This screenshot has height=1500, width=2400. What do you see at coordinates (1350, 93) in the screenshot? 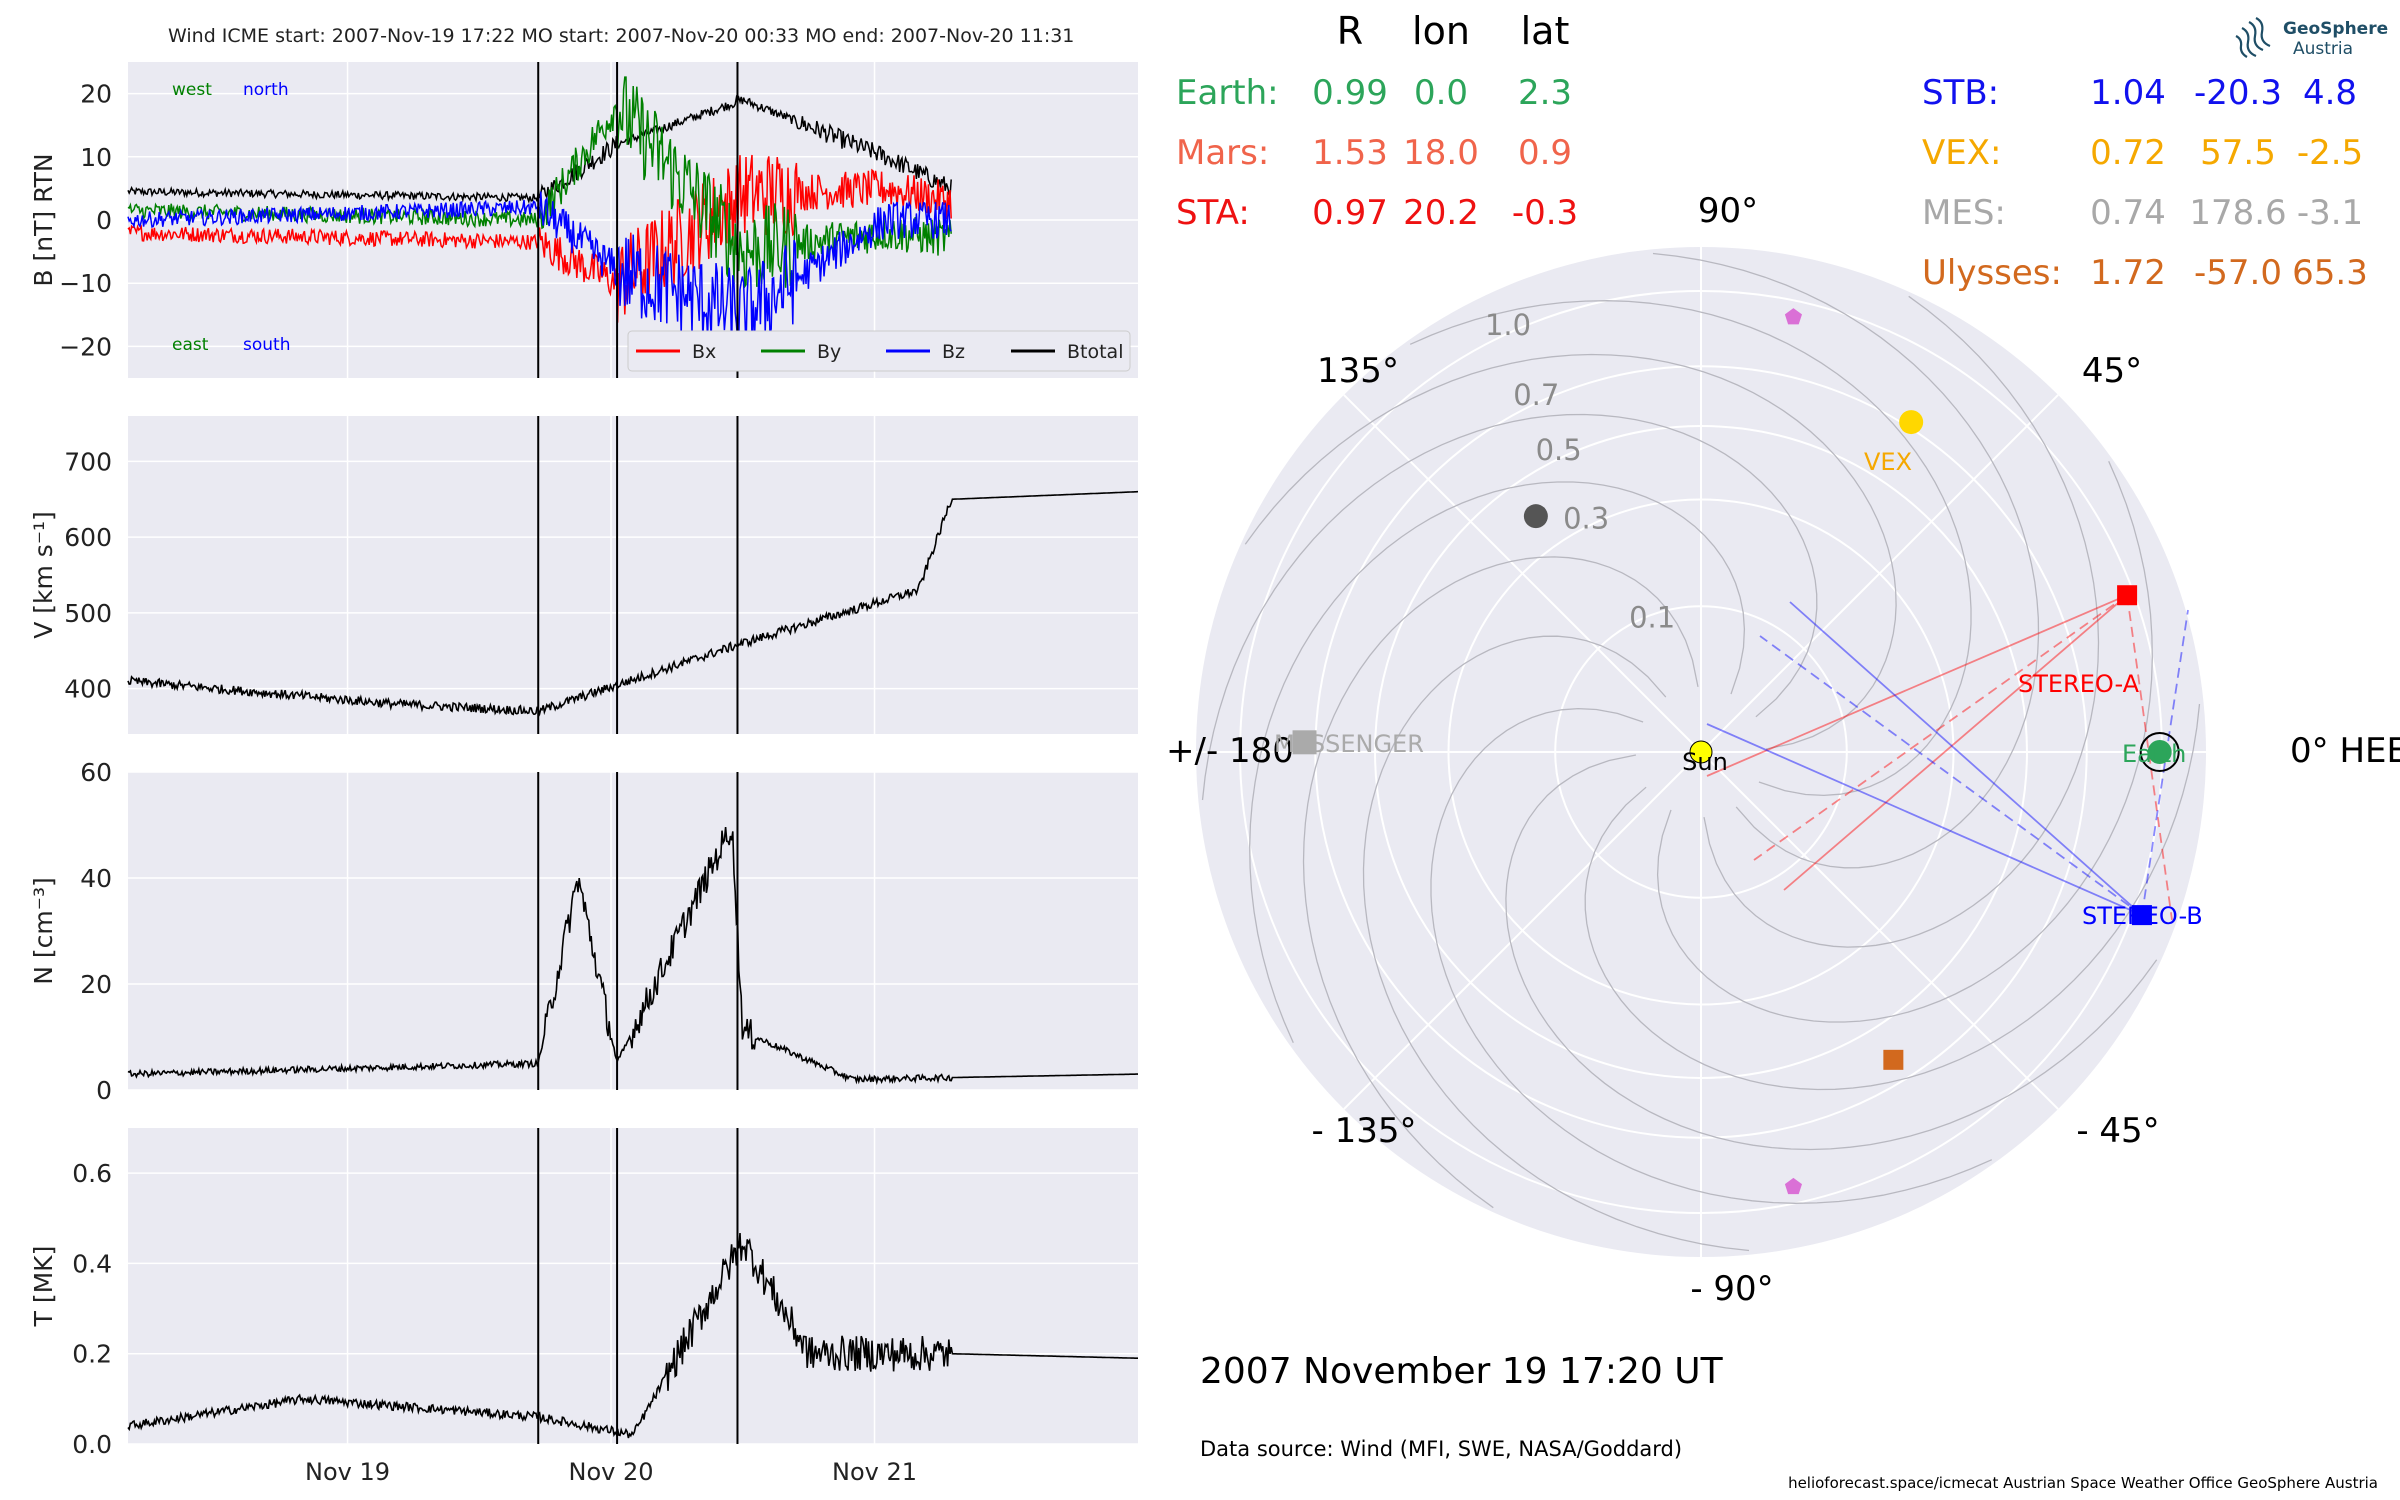
I see `row-value-left: 0.99` at bounding box center [1350, 93].